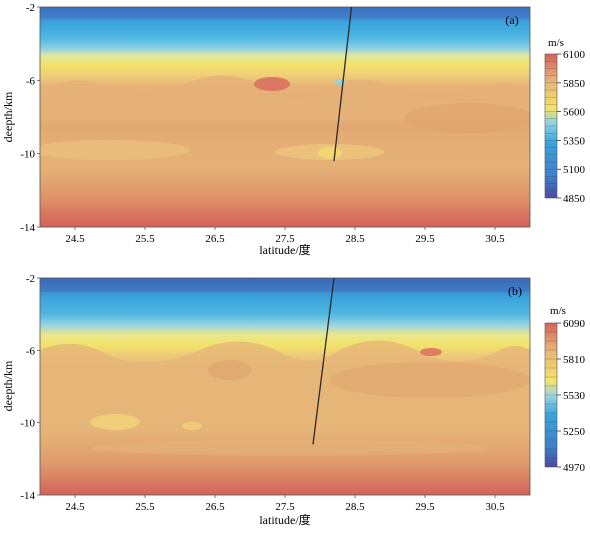  What do you see at coordinates (574, 170) in the screenshot?
I see `colorbar-tick-label: 5100` at bounding box center [574, 170].